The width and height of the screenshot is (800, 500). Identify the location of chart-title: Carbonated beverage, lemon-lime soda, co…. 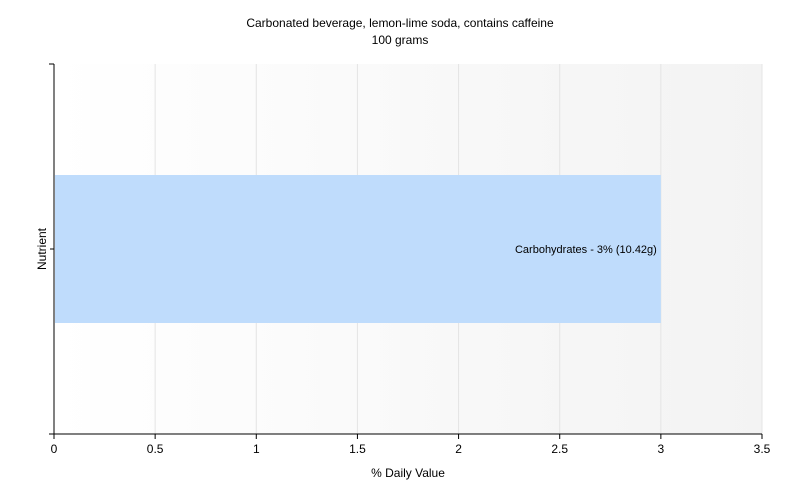
(400, 23).